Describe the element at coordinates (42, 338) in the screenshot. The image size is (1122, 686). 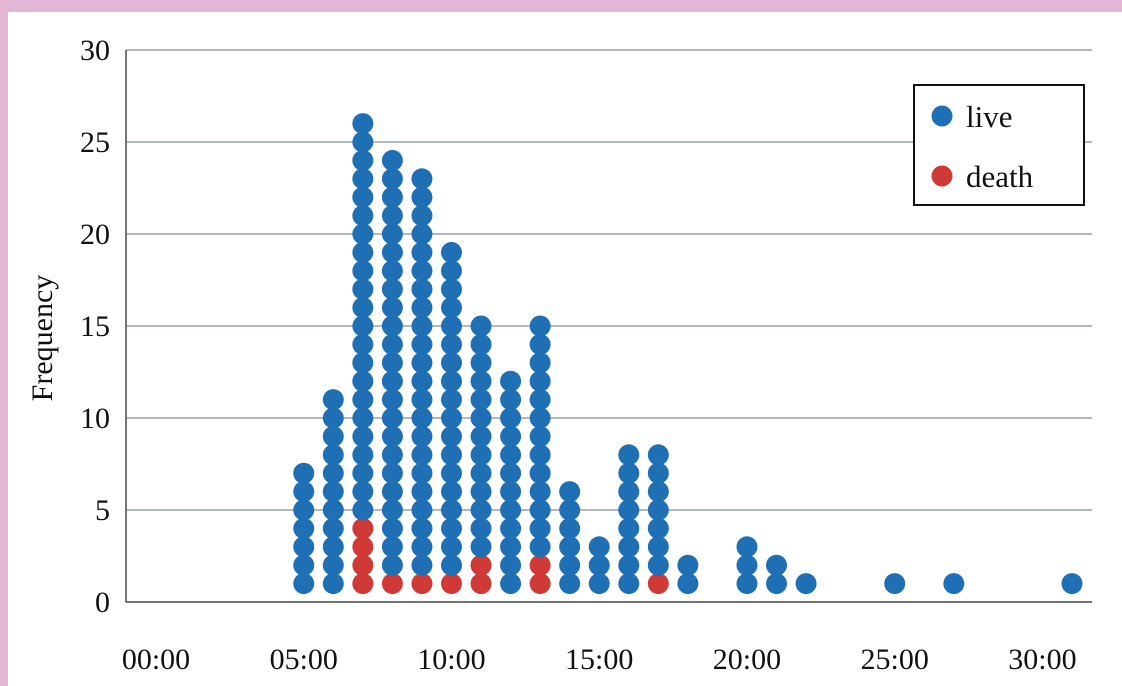
I see `y-axis-title: Frequency` at that location.